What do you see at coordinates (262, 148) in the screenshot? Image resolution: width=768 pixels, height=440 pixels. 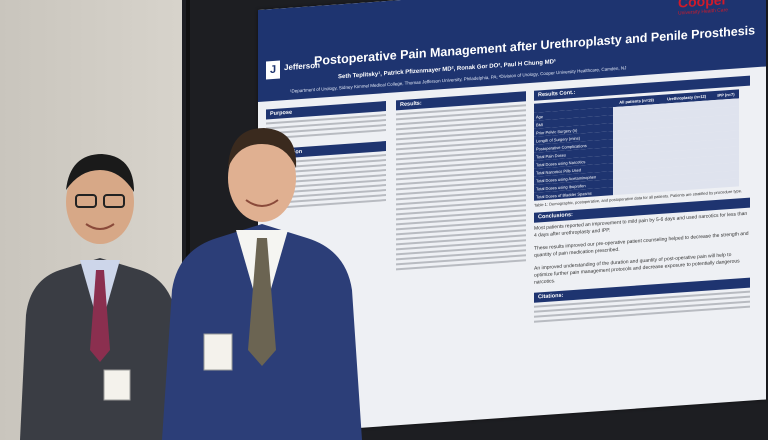 I see `person-right-hair` at bounding box center [262, 148].